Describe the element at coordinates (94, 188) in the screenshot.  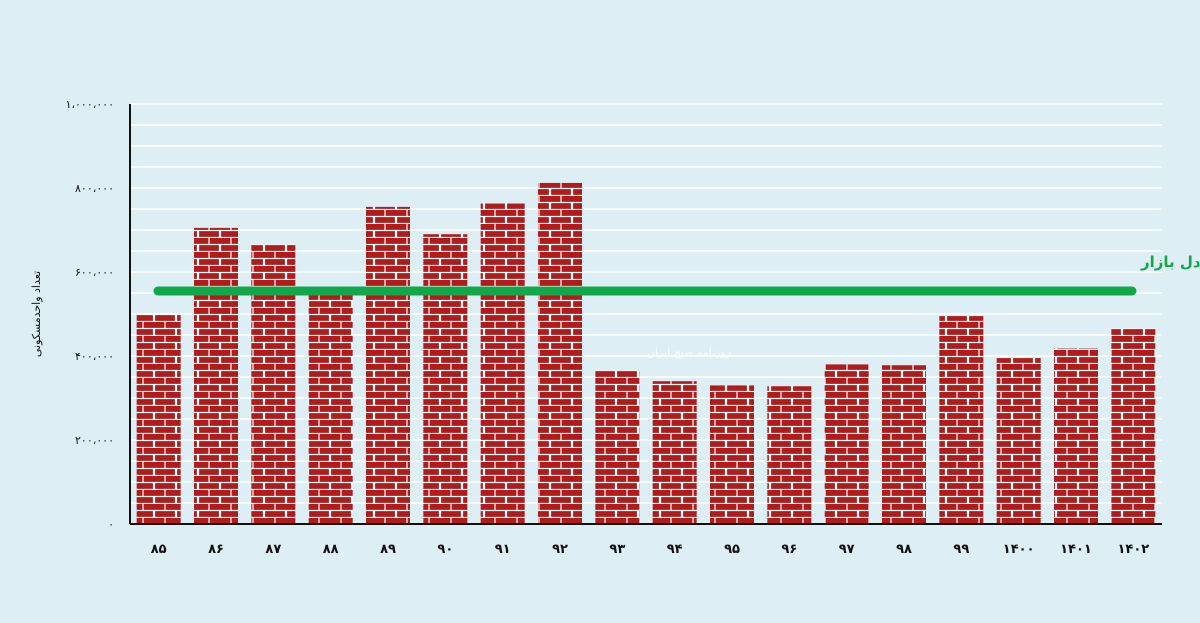
I see `y-tick-label: ۸۰۰،۰۰۰` at that location.